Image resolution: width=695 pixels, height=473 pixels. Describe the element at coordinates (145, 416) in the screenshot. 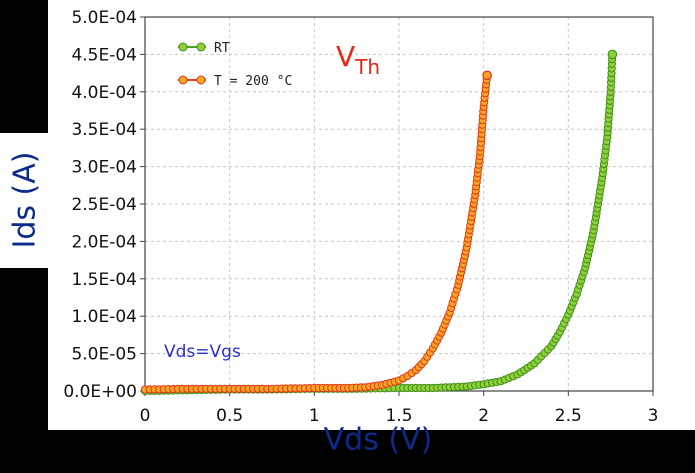

I see `x-tick-label: 0` at that location.